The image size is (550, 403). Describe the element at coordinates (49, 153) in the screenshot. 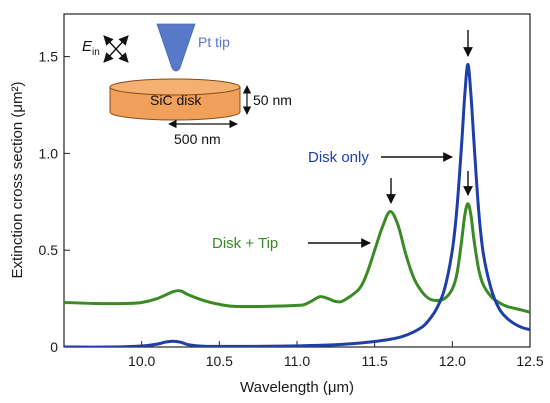

I see `y-tick-label: 1.0` at that location.